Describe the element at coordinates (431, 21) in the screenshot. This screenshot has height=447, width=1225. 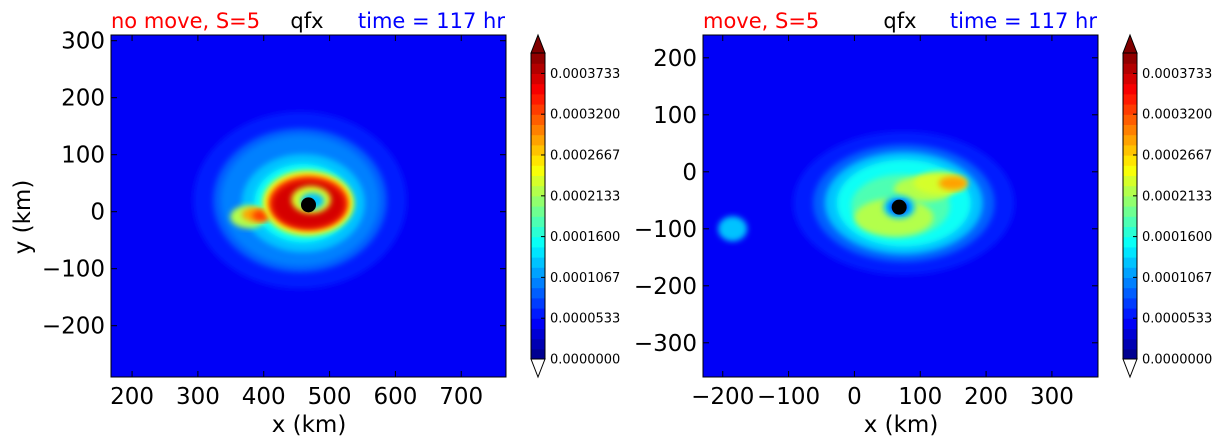
I see `title-right: time = 117 hr` at that location.